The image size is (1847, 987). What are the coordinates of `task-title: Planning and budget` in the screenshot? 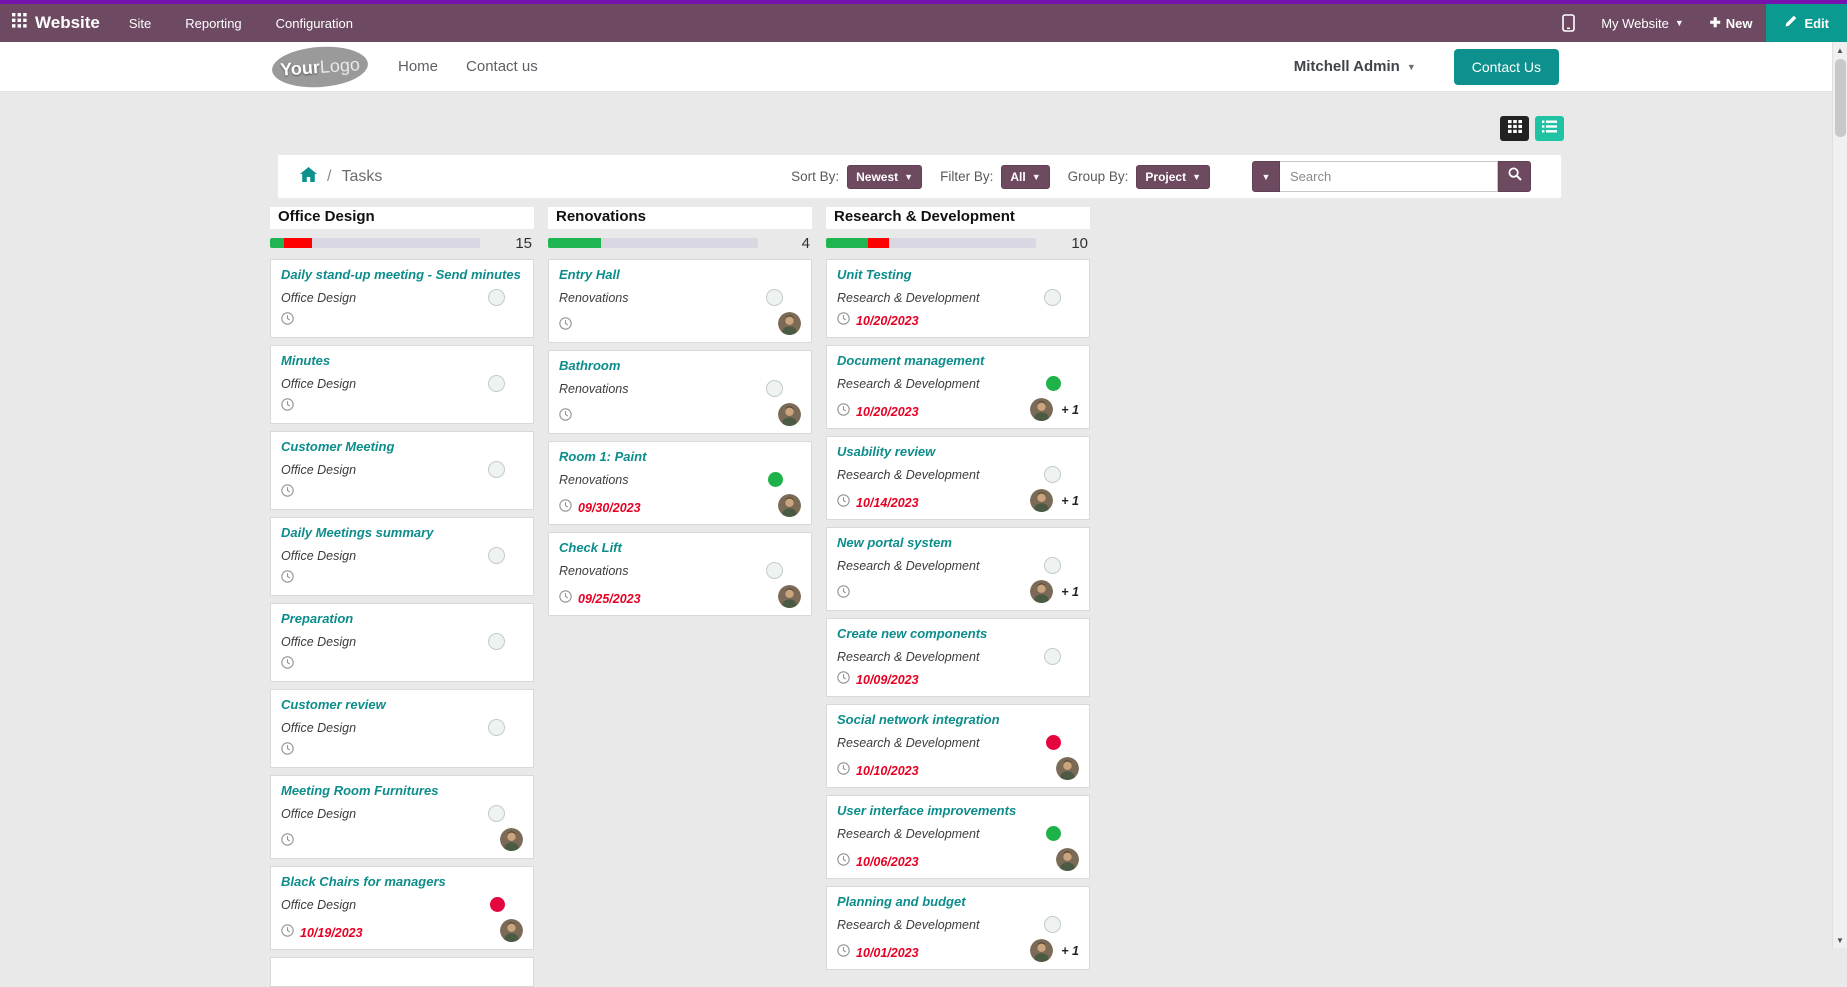 It's located at (901, 901).